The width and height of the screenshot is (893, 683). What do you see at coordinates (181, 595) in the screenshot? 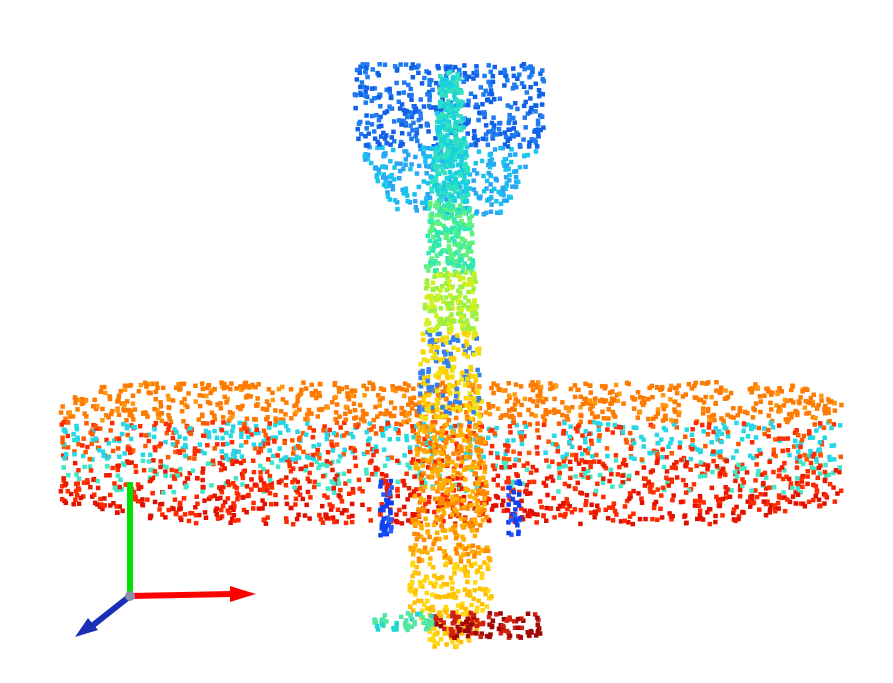
I see `x-axis-arrow` at bounding box center [181, 595].